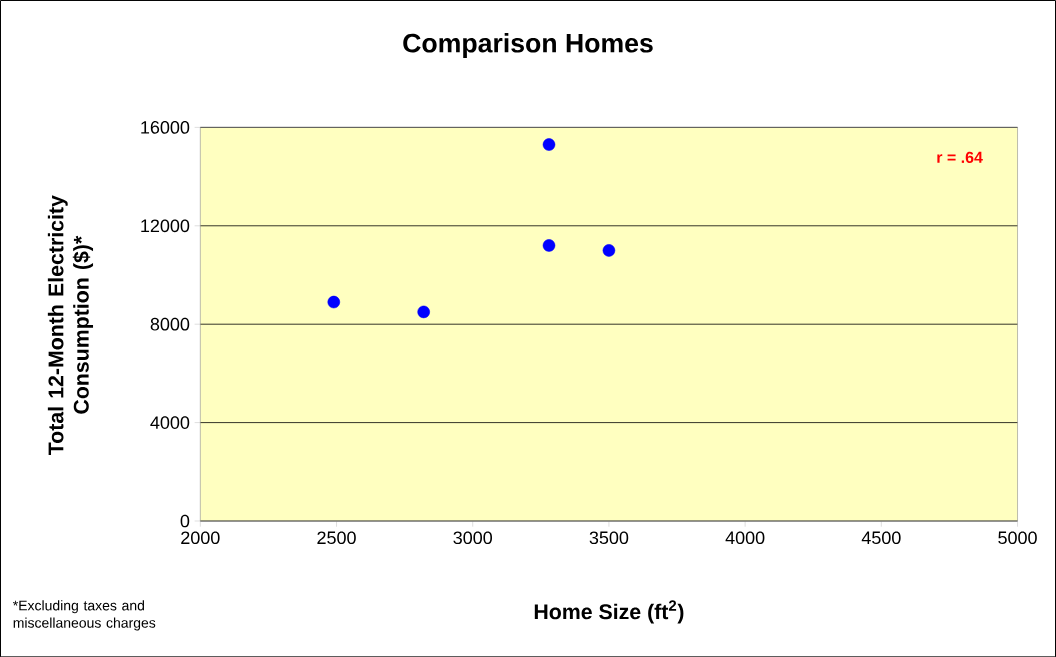 The width and height of the screenshot is (1056, 657). I want to click on x-tick-label: 3000, so click(473, 537).